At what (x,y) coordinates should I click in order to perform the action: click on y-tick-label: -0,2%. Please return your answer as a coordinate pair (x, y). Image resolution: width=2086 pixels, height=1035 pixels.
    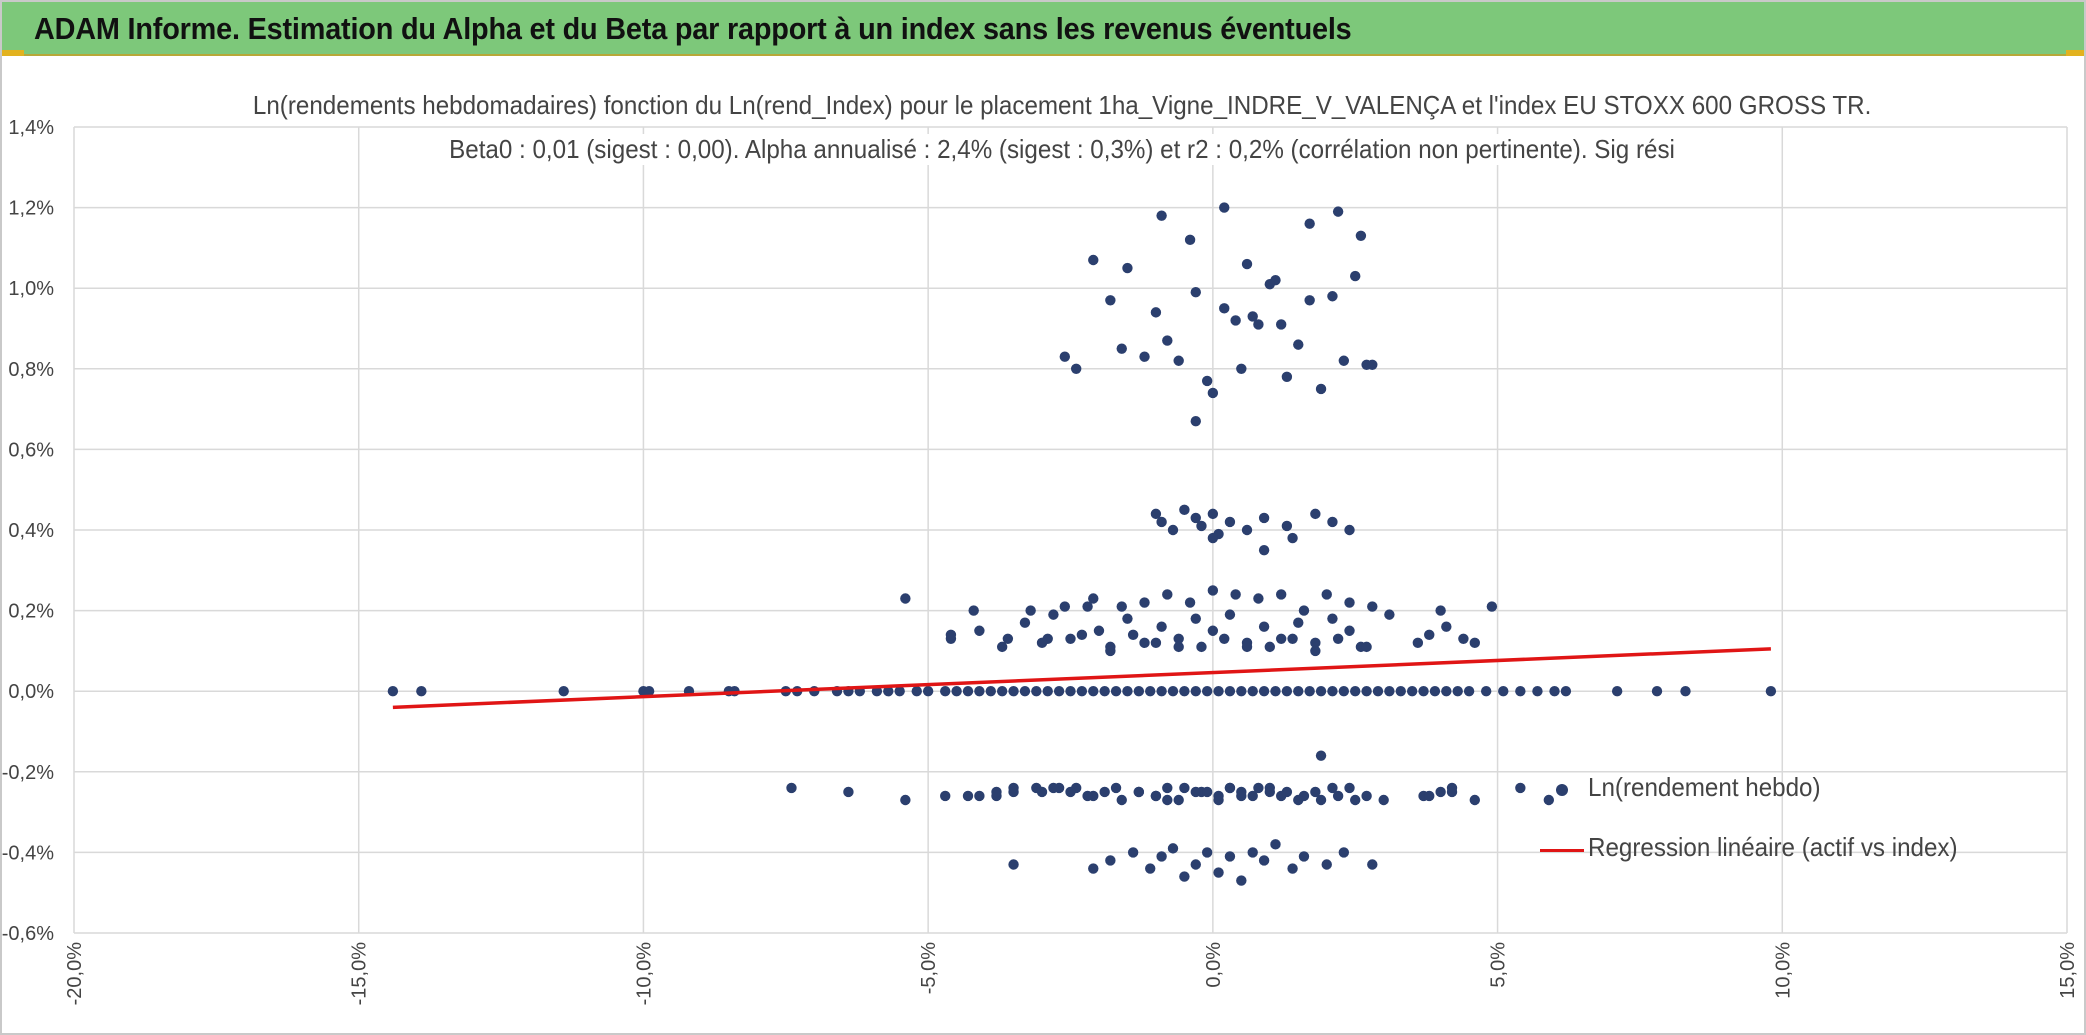
    Looking at the image, I should click on (28, 773).